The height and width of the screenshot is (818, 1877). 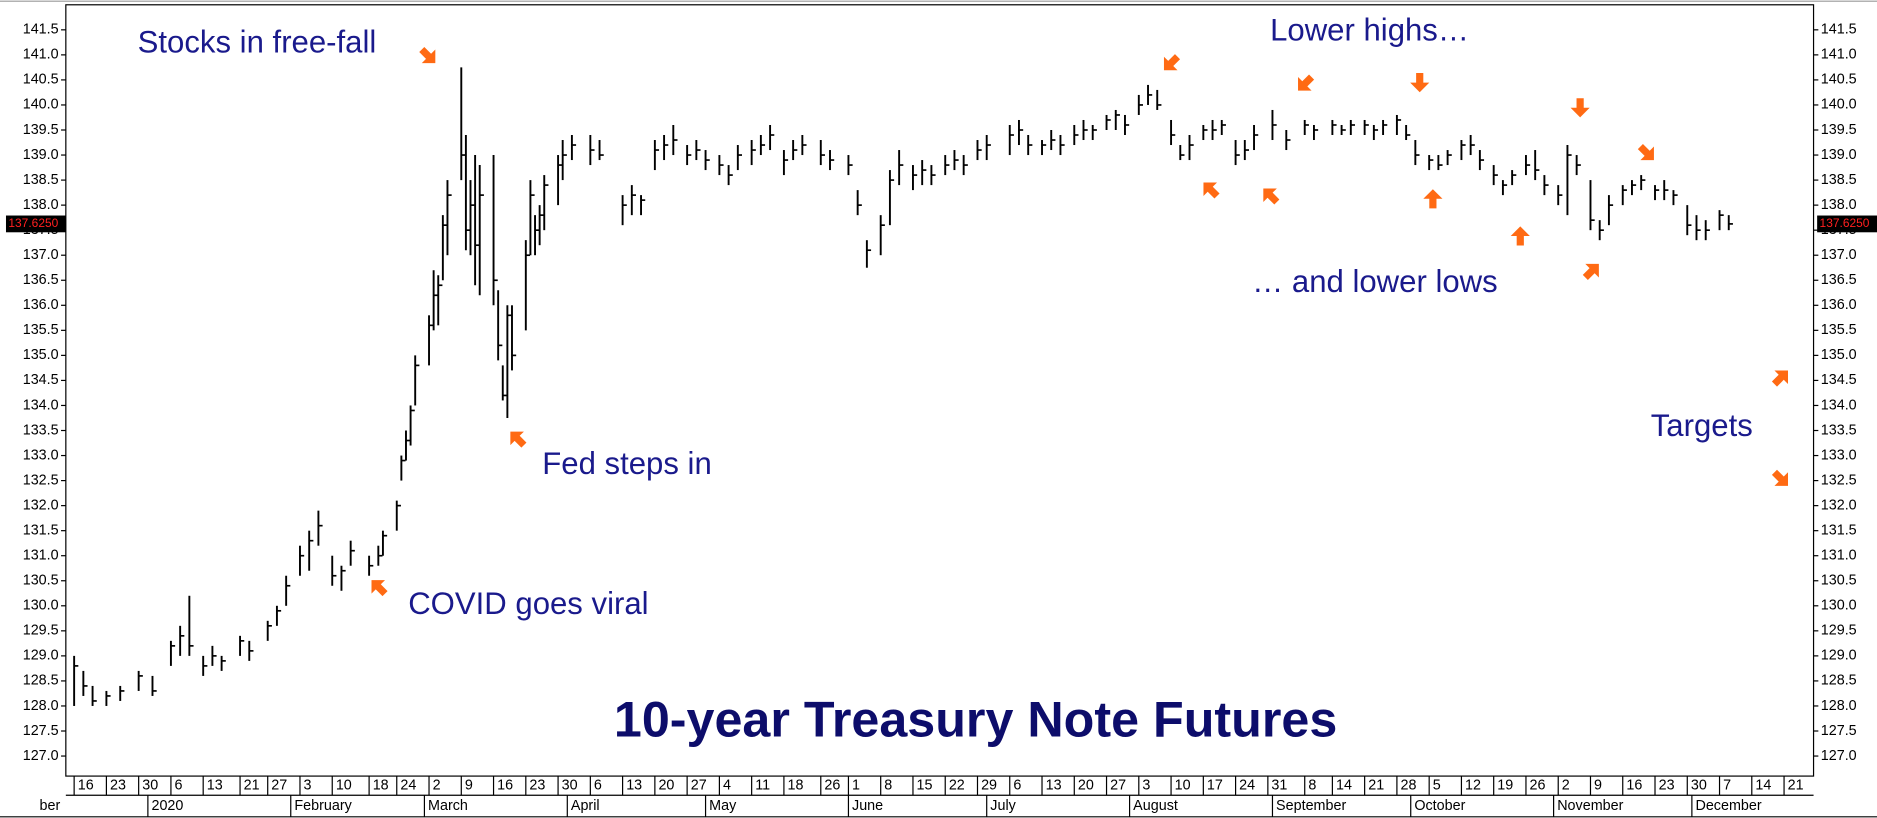 I want to click on month-label: March, so click(x=448, y=806).